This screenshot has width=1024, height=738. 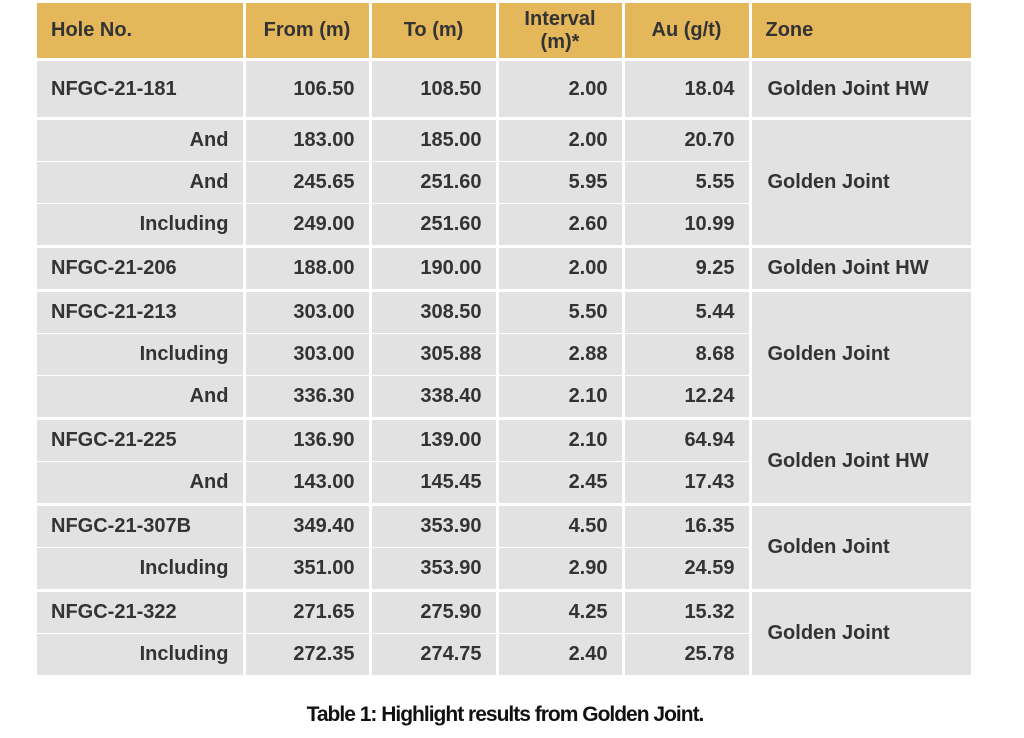 What do you see at coordinates (685, 654) in the screenshot?
I see `value-cell: 25.78` at bounding box center [685, 654].